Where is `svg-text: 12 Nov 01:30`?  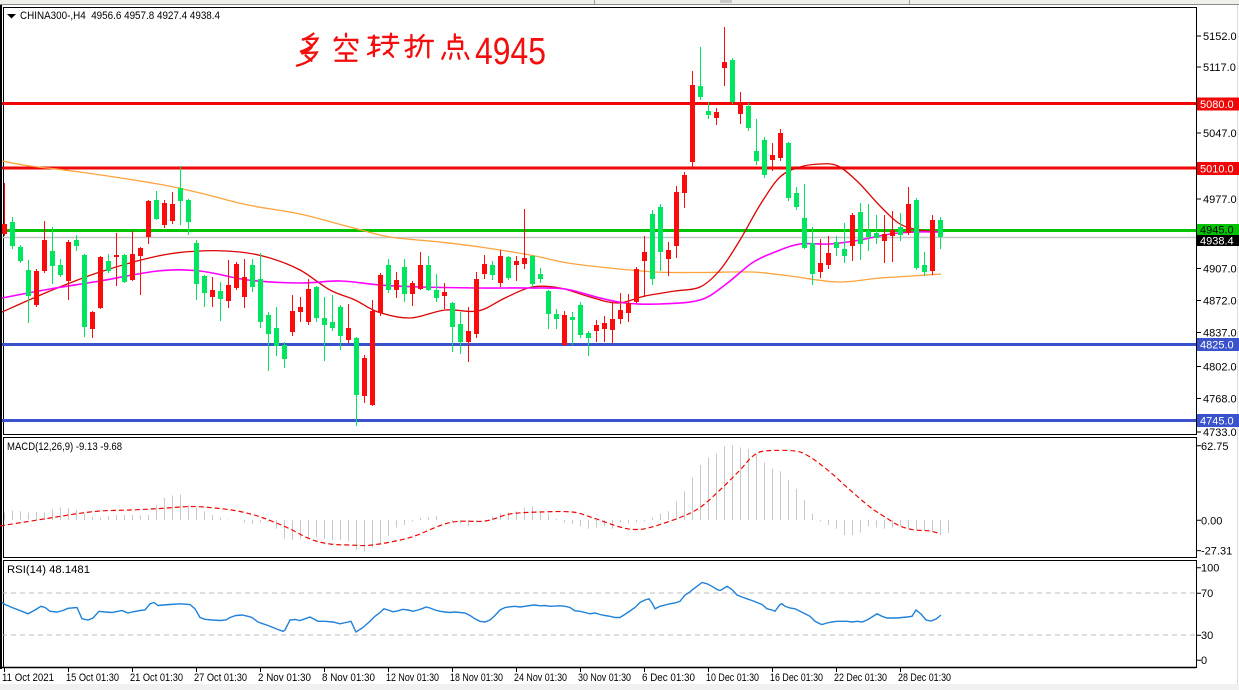
svg-text: 12 Nov 01:30 is located at coordinates (412, 678).